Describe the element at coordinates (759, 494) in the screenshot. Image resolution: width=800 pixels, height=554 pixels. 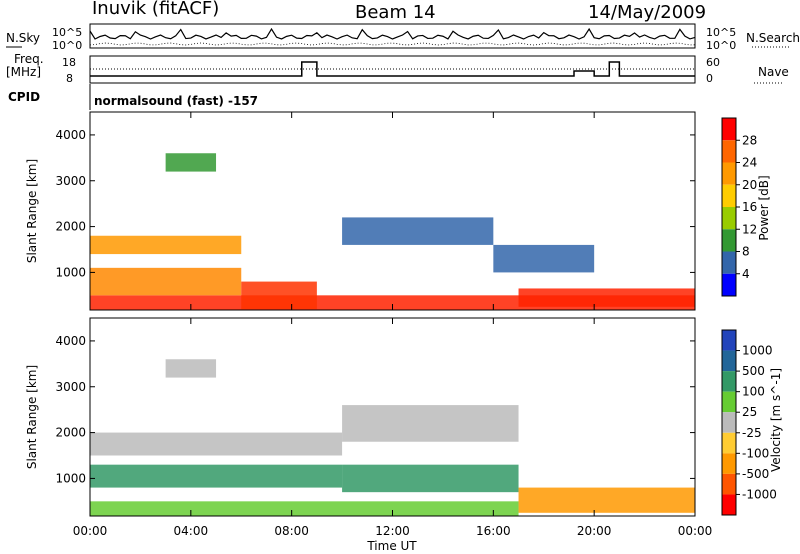
I see `colorbar-tick-label: -1000` at that location.